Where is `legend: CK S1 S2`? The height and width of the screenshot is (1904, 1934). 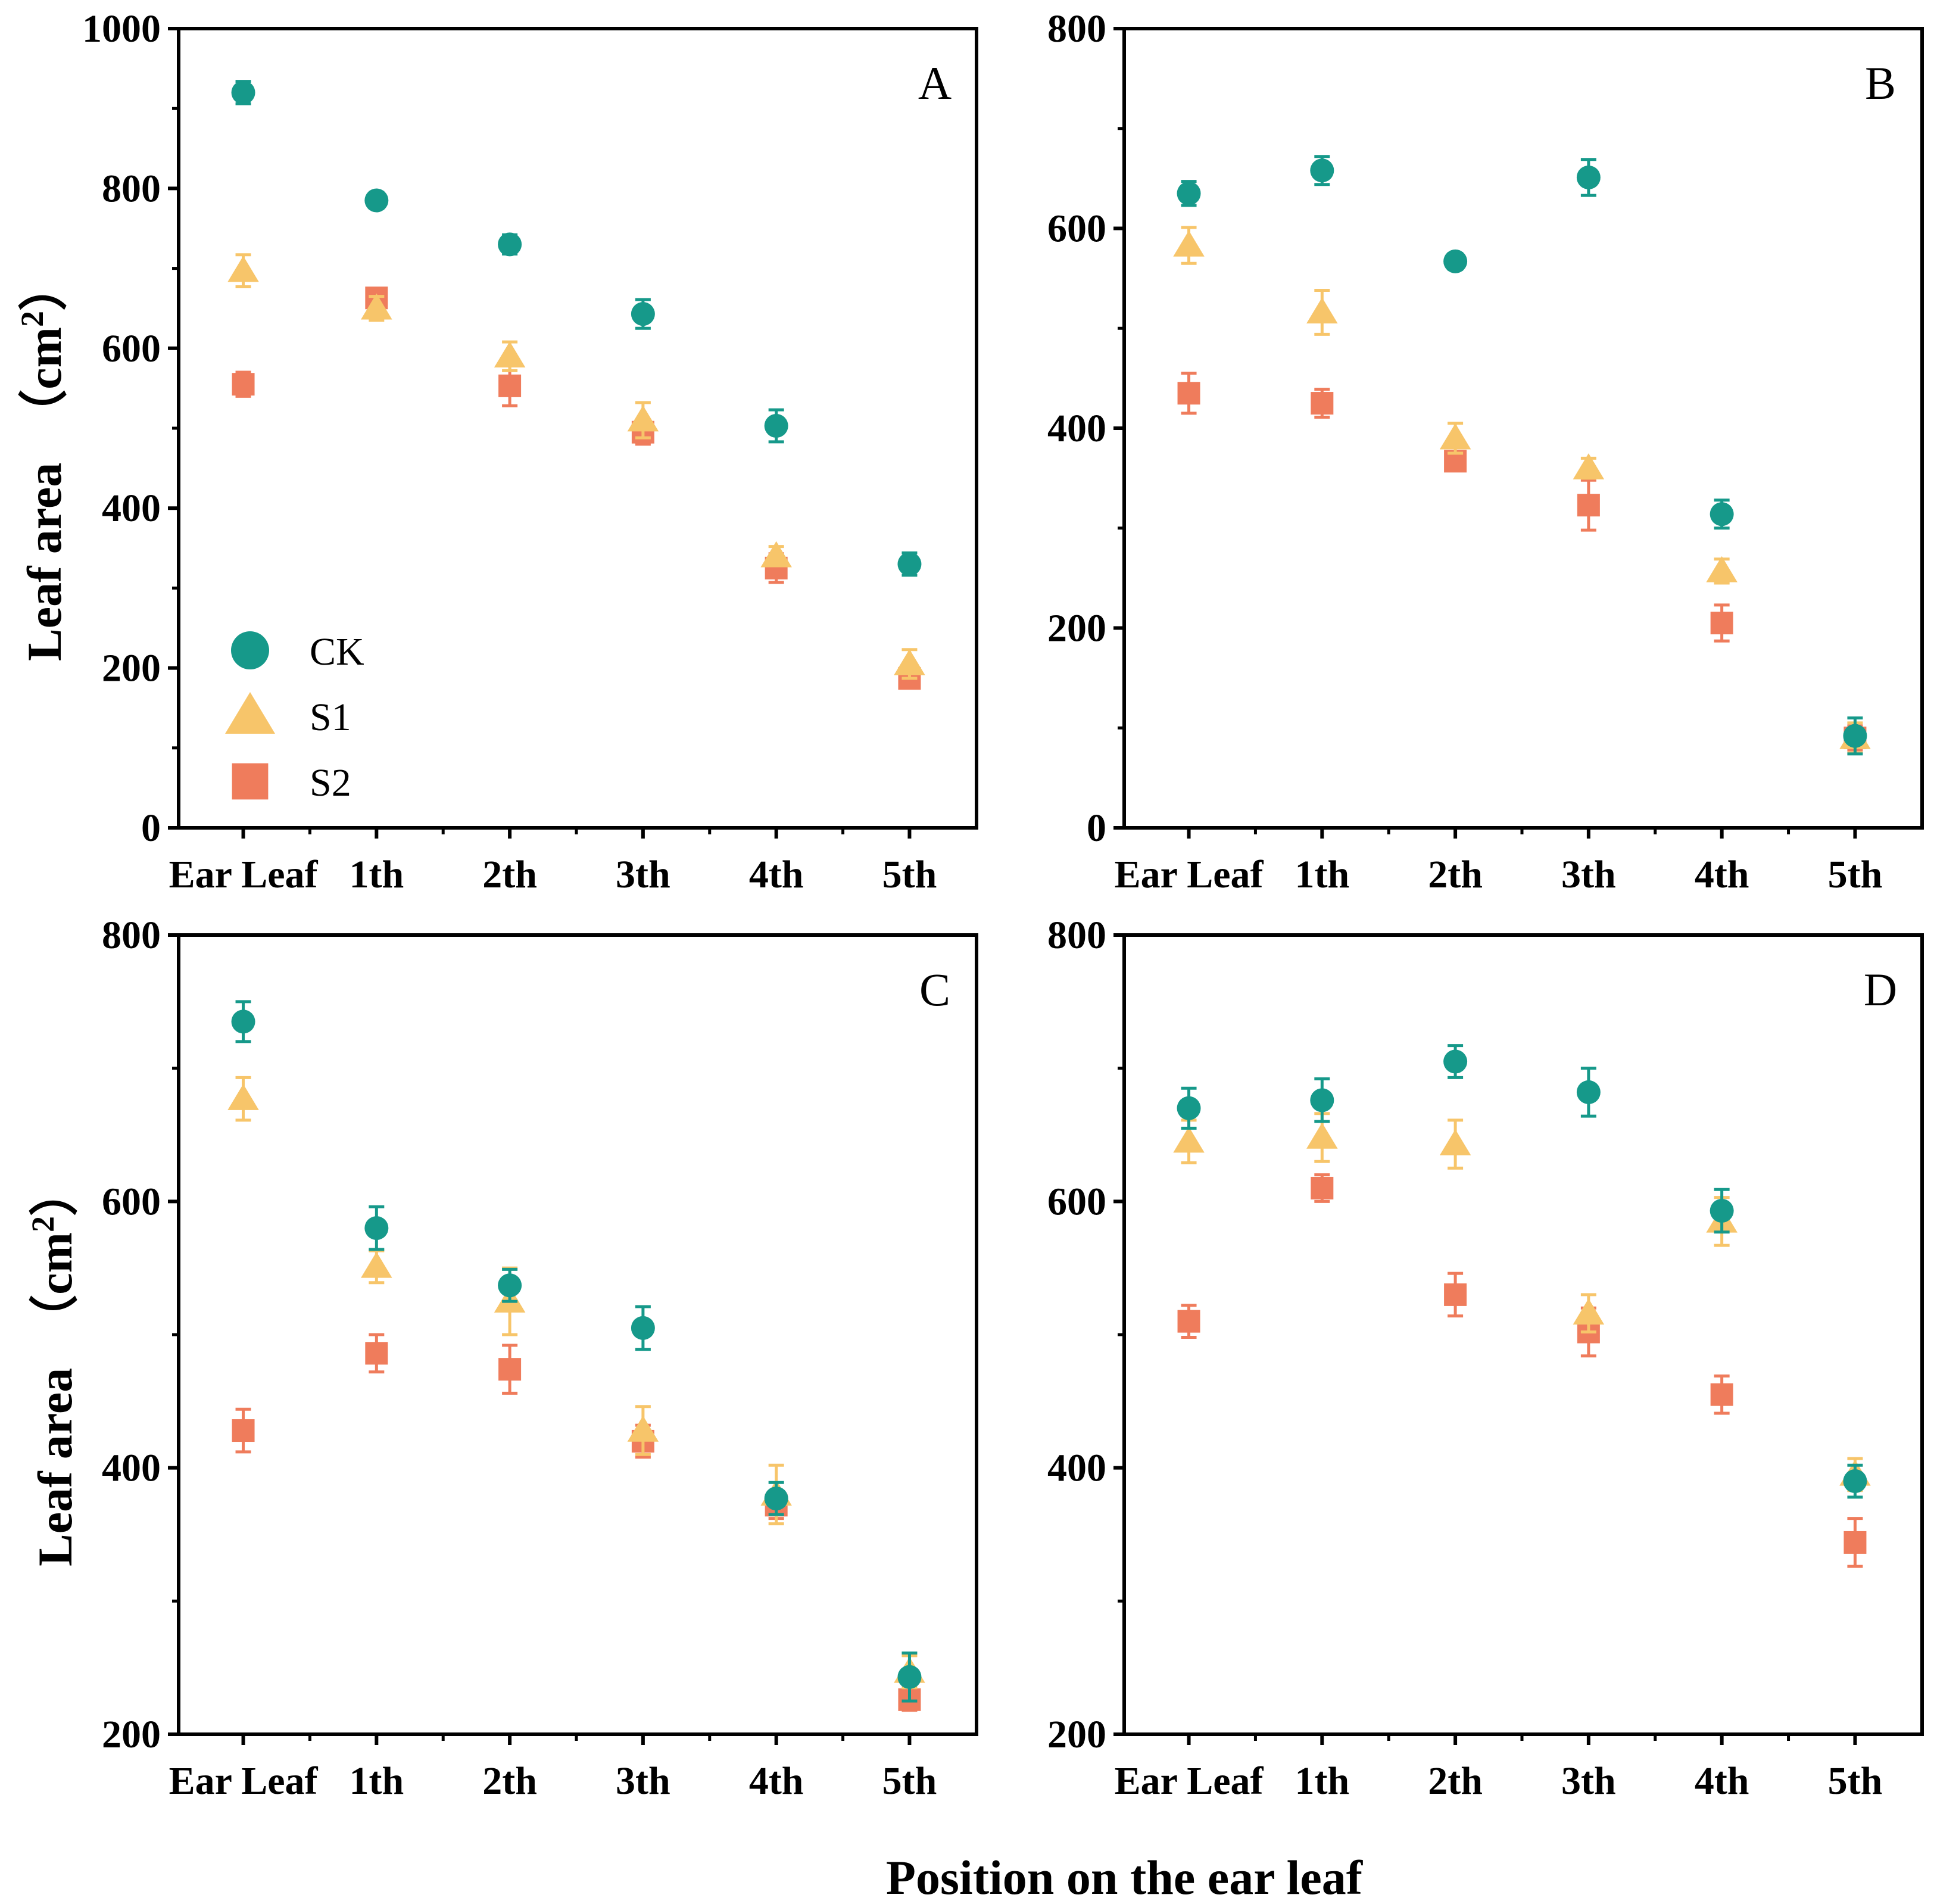 legend: CK S1 S2 is located at coordinates (294, 717).